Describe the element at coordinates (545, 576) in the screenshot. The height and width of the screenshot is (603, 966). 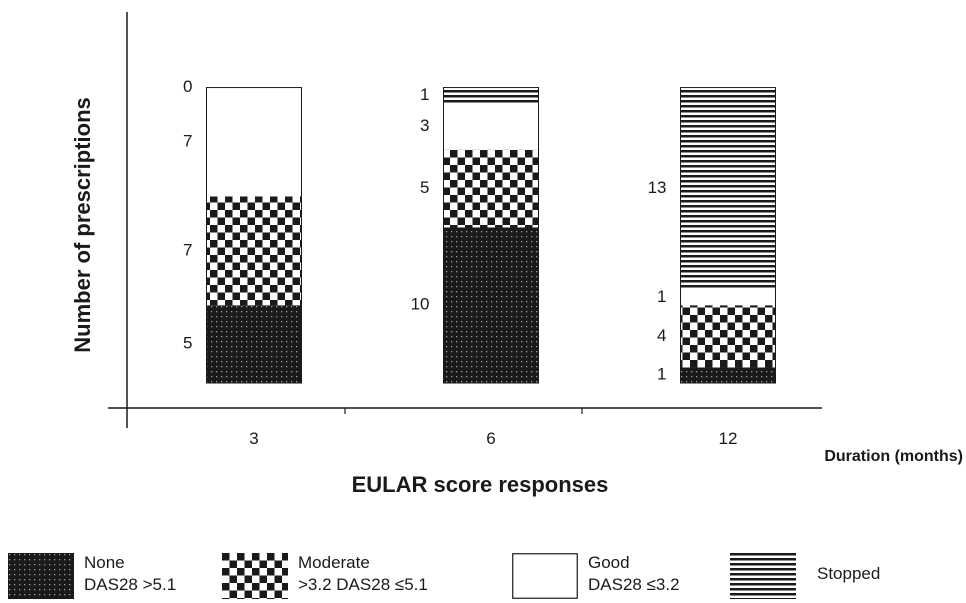
I see `legend-swatch-white` at that location.